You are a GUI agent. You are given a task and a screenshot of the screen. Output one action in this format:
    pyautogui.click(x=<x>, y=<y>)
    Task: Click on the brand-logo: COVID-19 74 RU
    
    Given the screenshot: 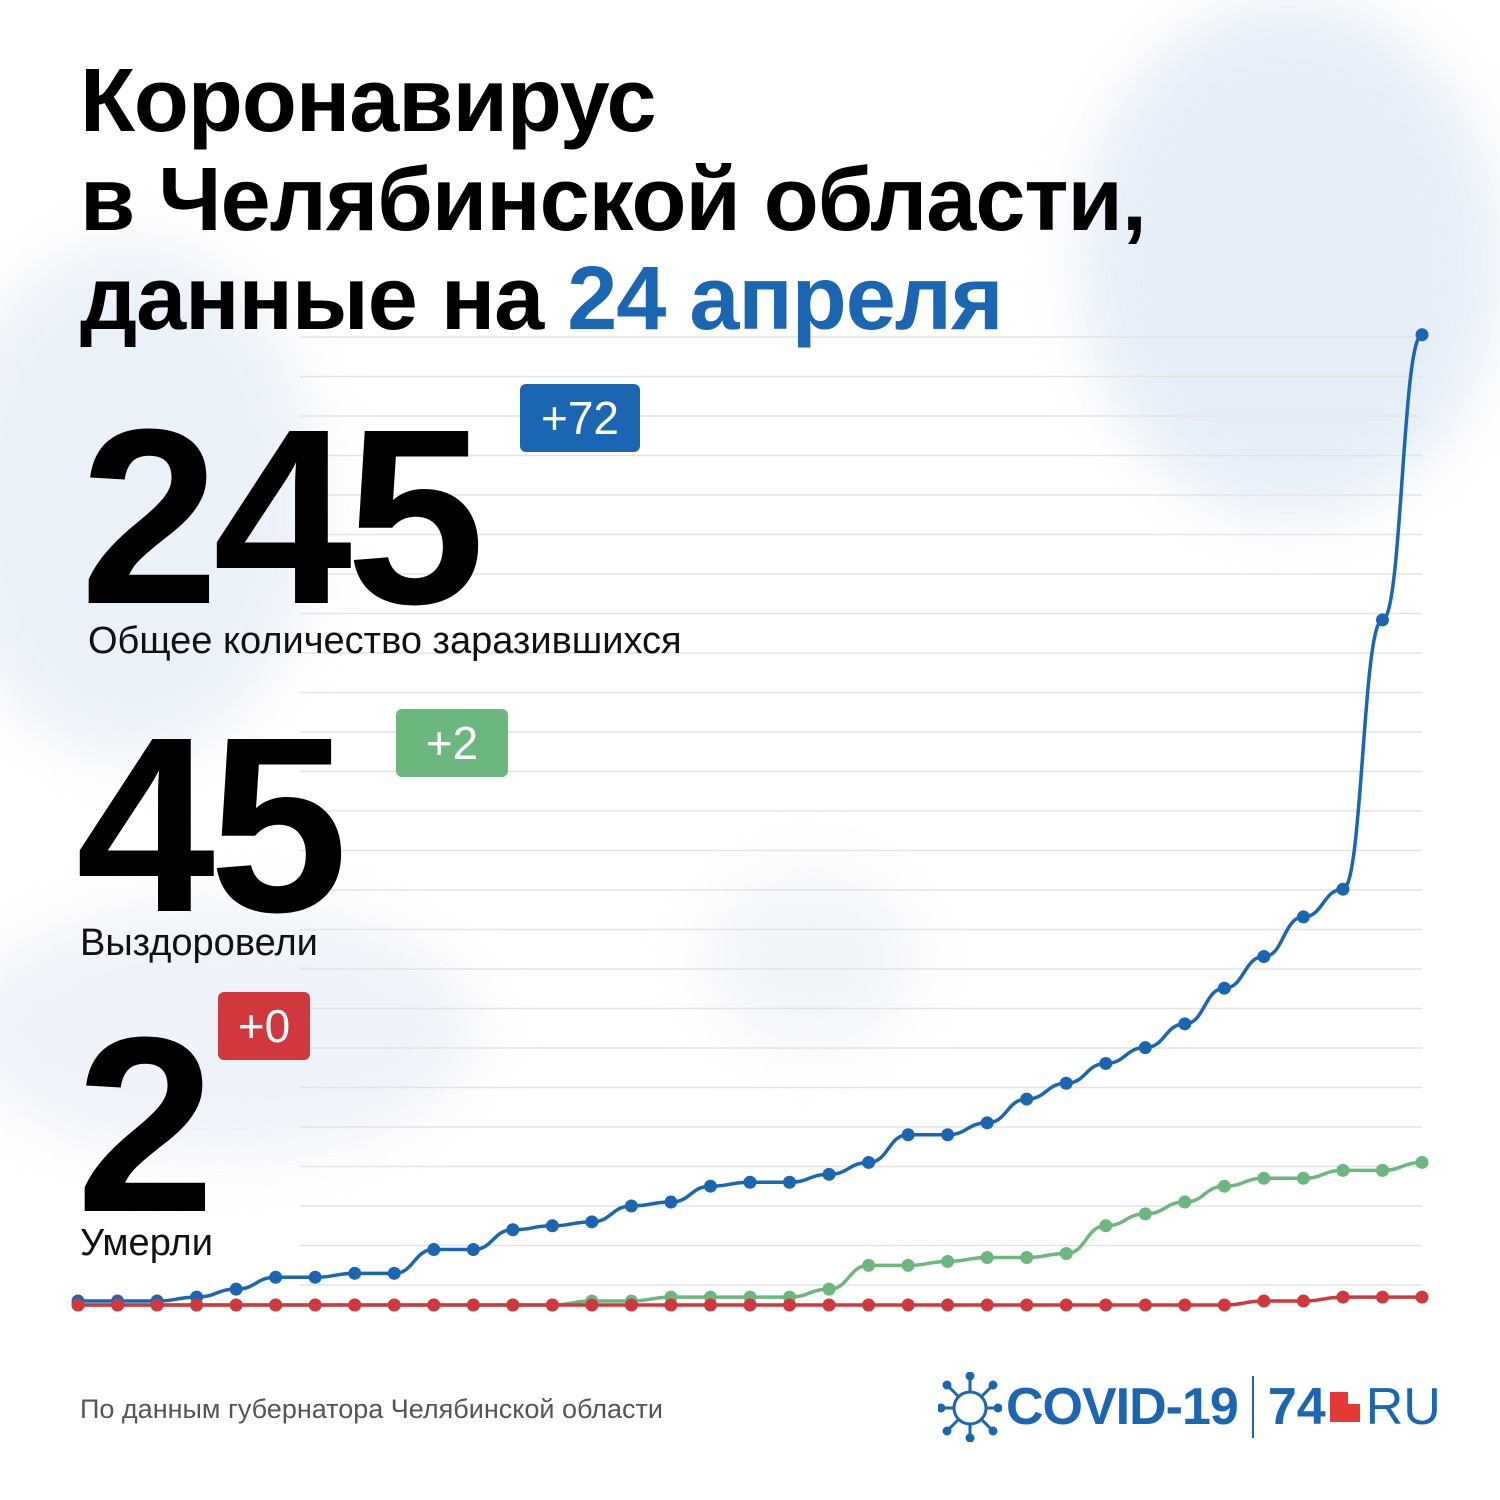 What is the action you would take?
    pyautogui.click(x=1189, y=1407)
    